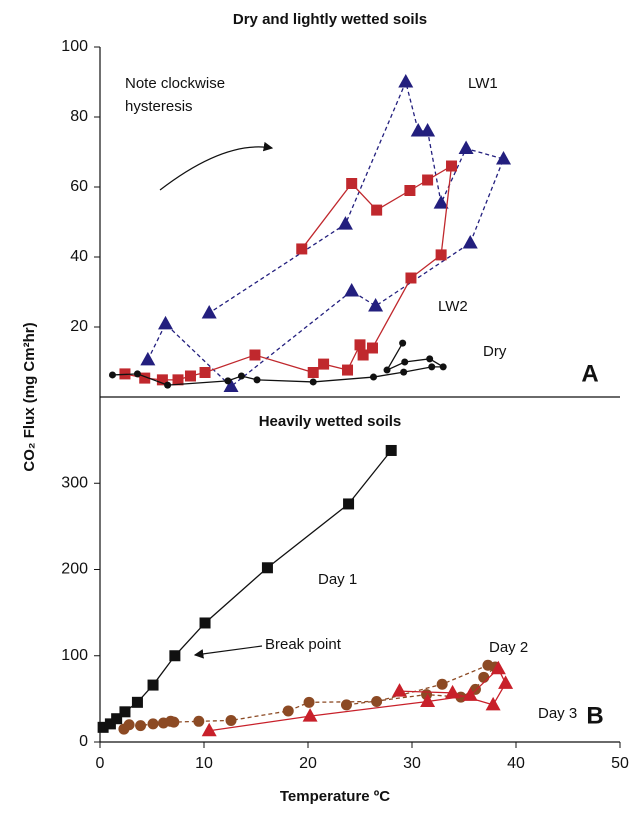 The image size is (635, 814). What do you see at coordinates (337, 579) in the screenshot?
I see `series-label: Day 1` at bounding box center [337, 579].